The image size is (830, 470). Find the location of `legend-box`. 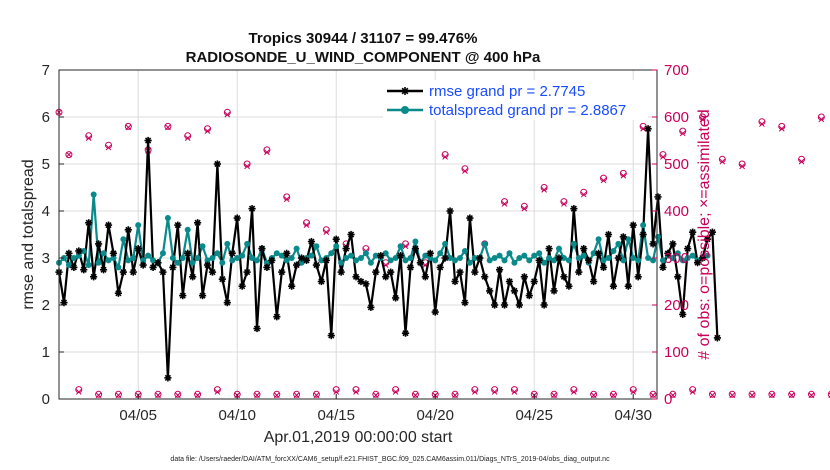

legend-box is located at coordinates (515, 100).